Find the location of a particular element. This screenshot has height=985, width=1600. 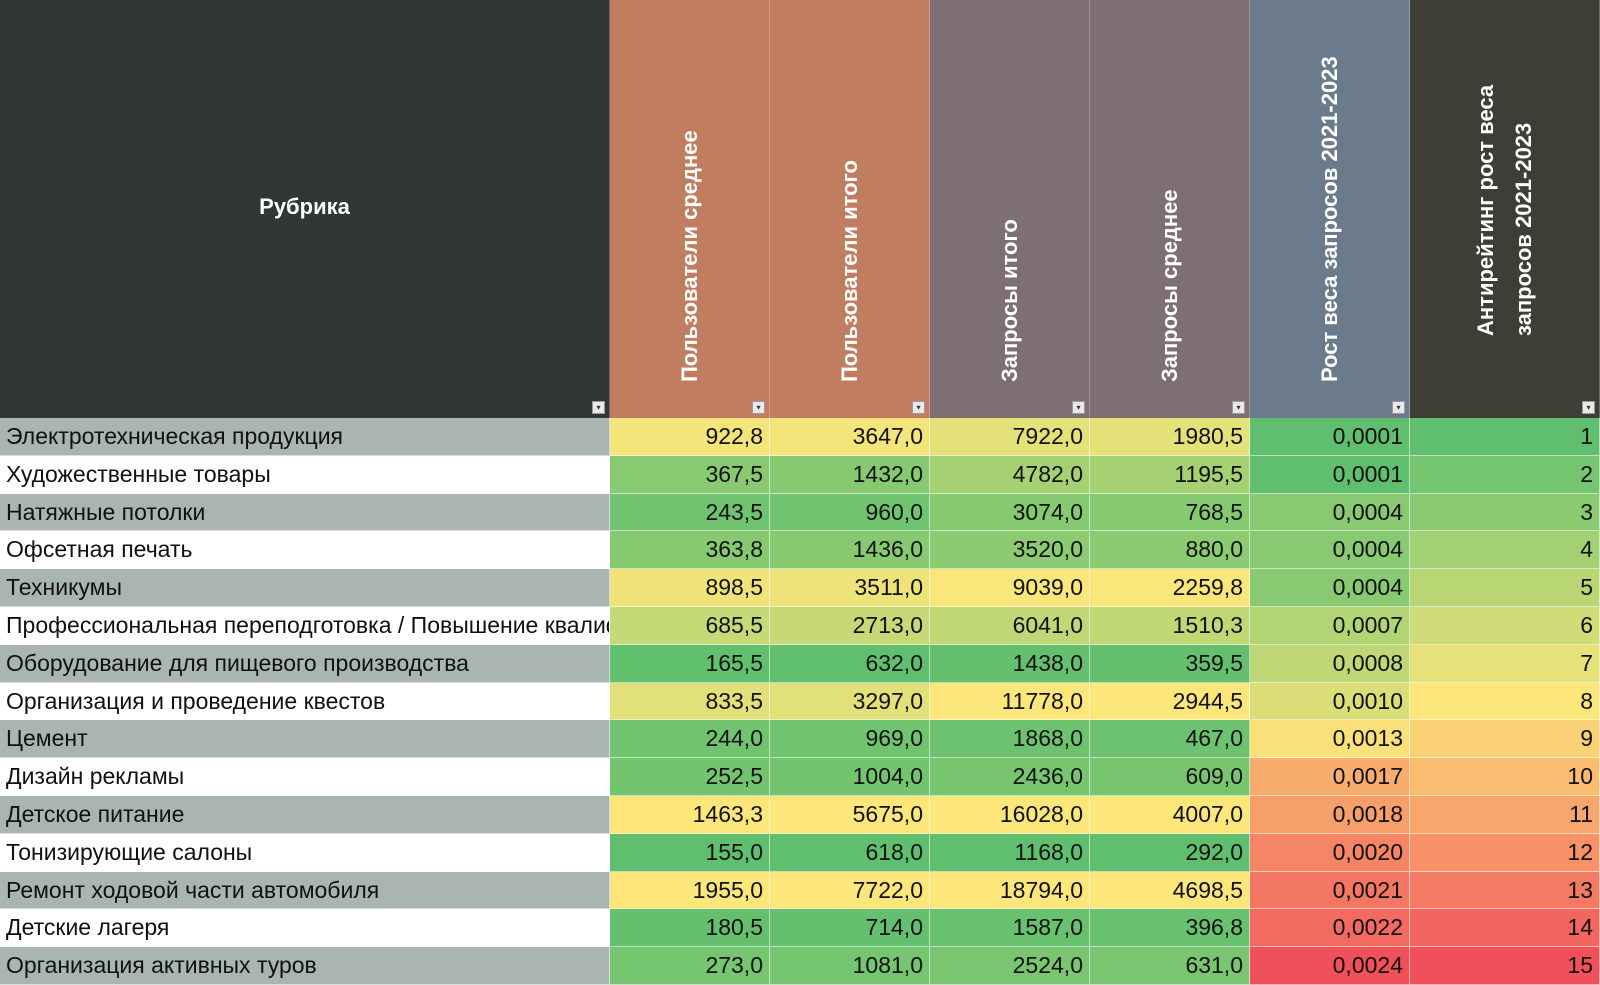

table-cell-req-total: 1168,0 is located at coordinates (1010, 852).